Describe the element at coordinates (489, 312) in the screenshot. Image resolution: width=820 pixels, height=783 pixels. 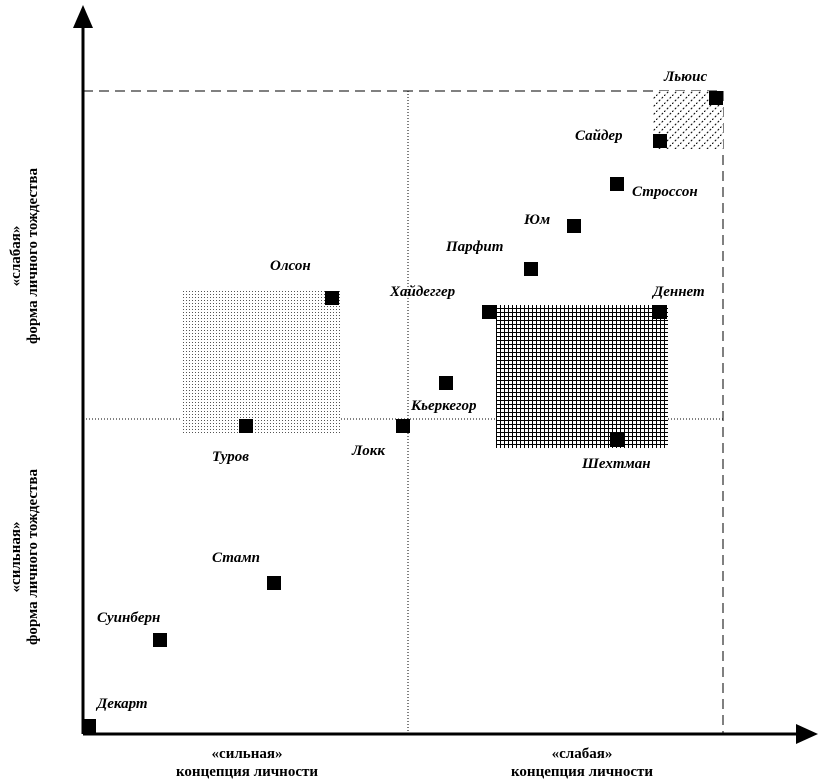
I see `point-marker-haidegger` at that location.